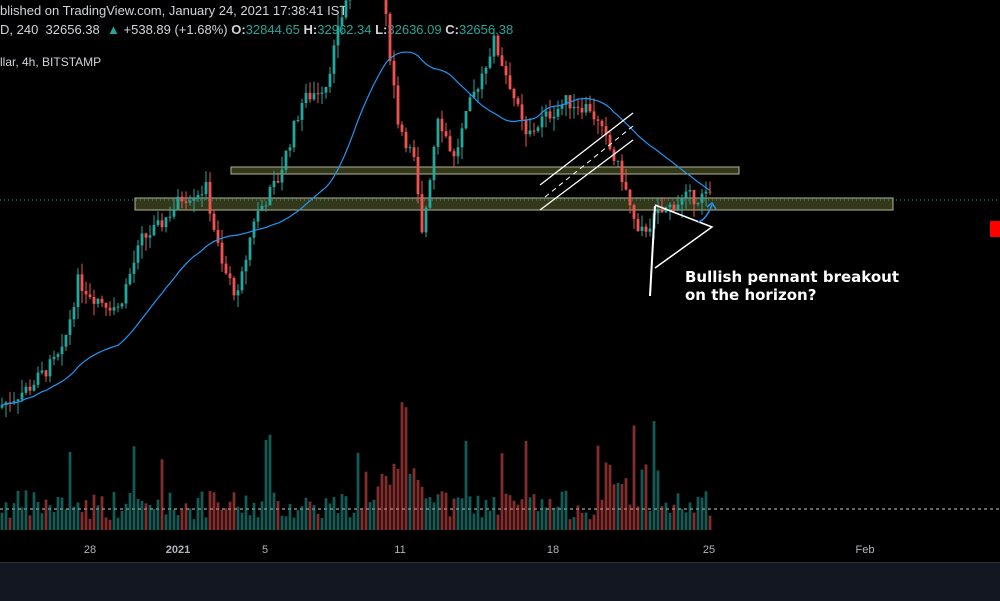  What do you see at coordinates (995, 229) in the screenshot?
I see `last-price-marker` at bounding box center [995, 229].